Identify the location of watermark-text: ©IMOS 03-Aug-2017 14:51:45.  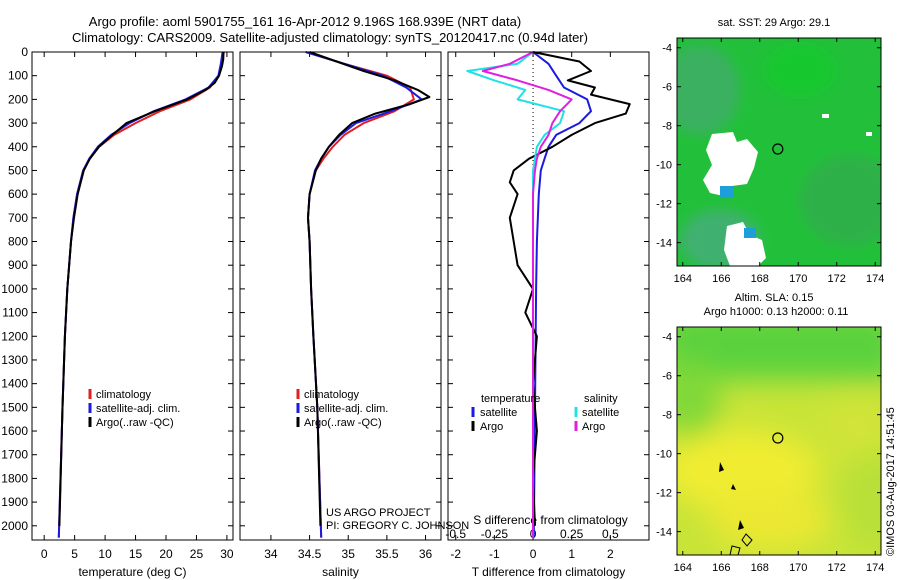
(891, 481).